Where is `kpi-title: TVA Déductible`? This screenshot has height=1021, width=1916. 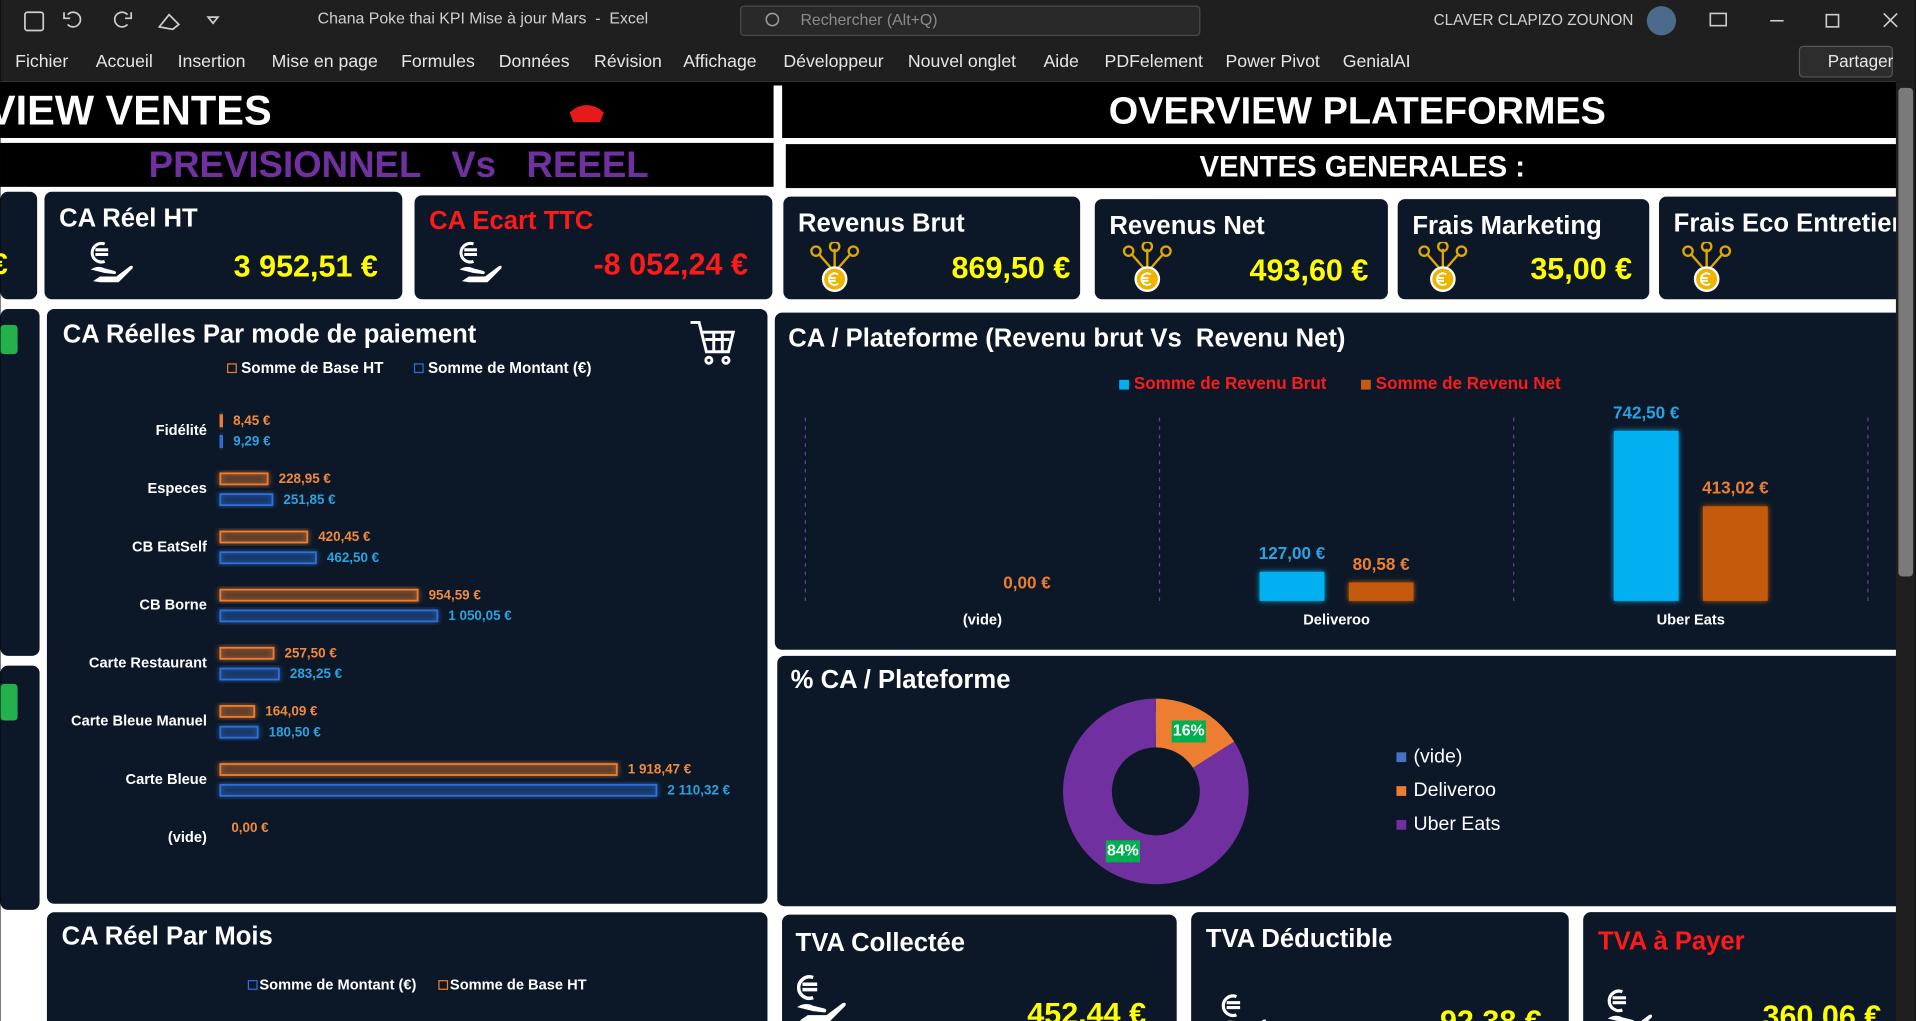
kpi-title: TVA Déductible is located at coordinates (1299, 939).